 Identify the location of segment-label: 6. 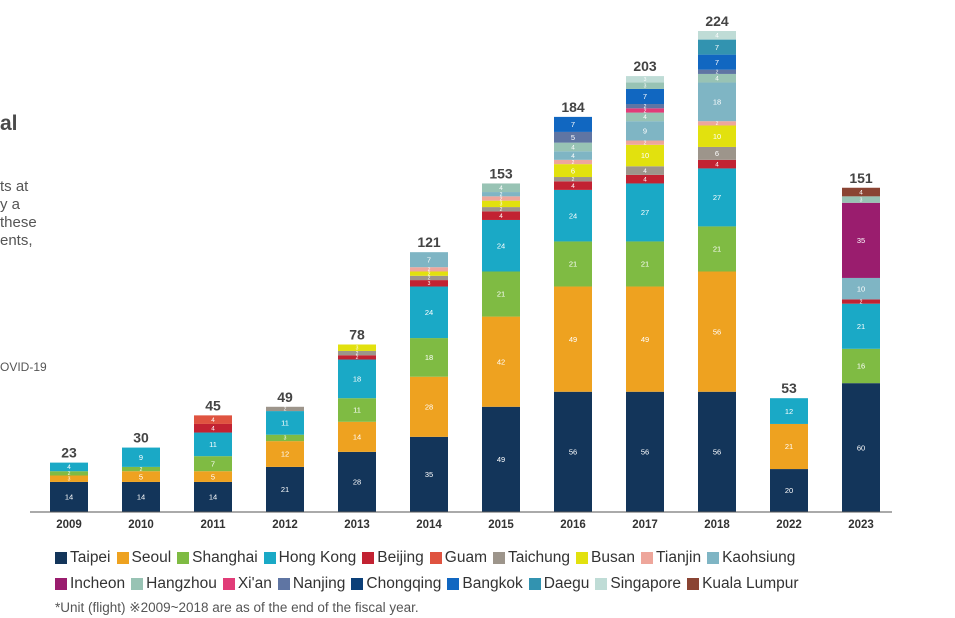
(573, 170).